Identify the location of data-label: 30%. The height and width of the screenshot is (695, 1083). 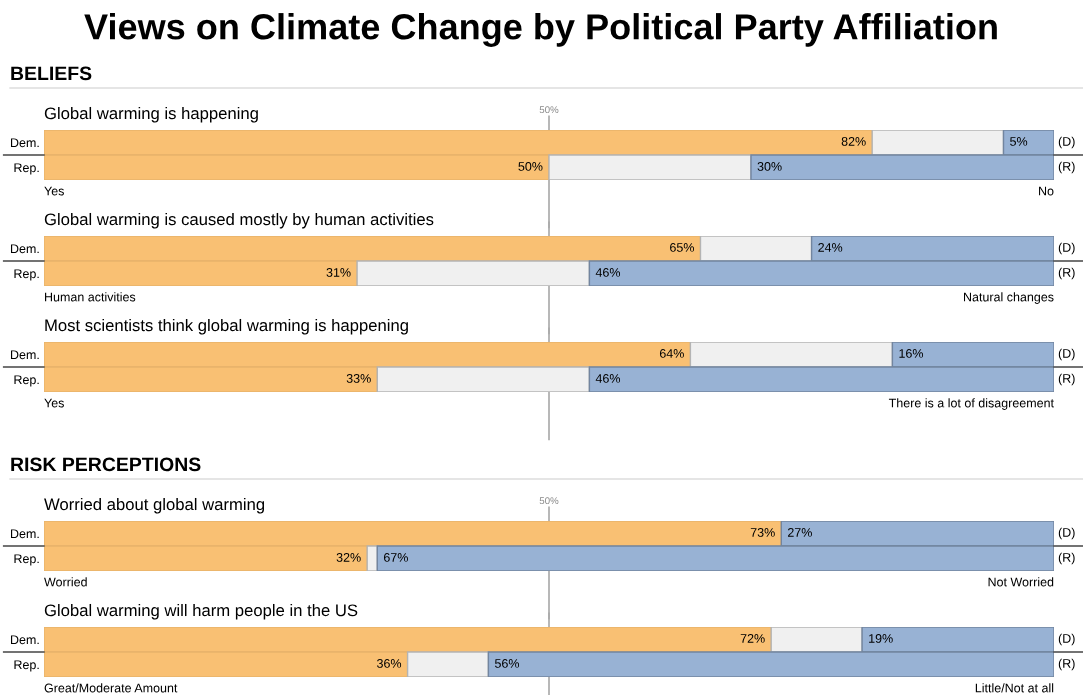
(769, 166).